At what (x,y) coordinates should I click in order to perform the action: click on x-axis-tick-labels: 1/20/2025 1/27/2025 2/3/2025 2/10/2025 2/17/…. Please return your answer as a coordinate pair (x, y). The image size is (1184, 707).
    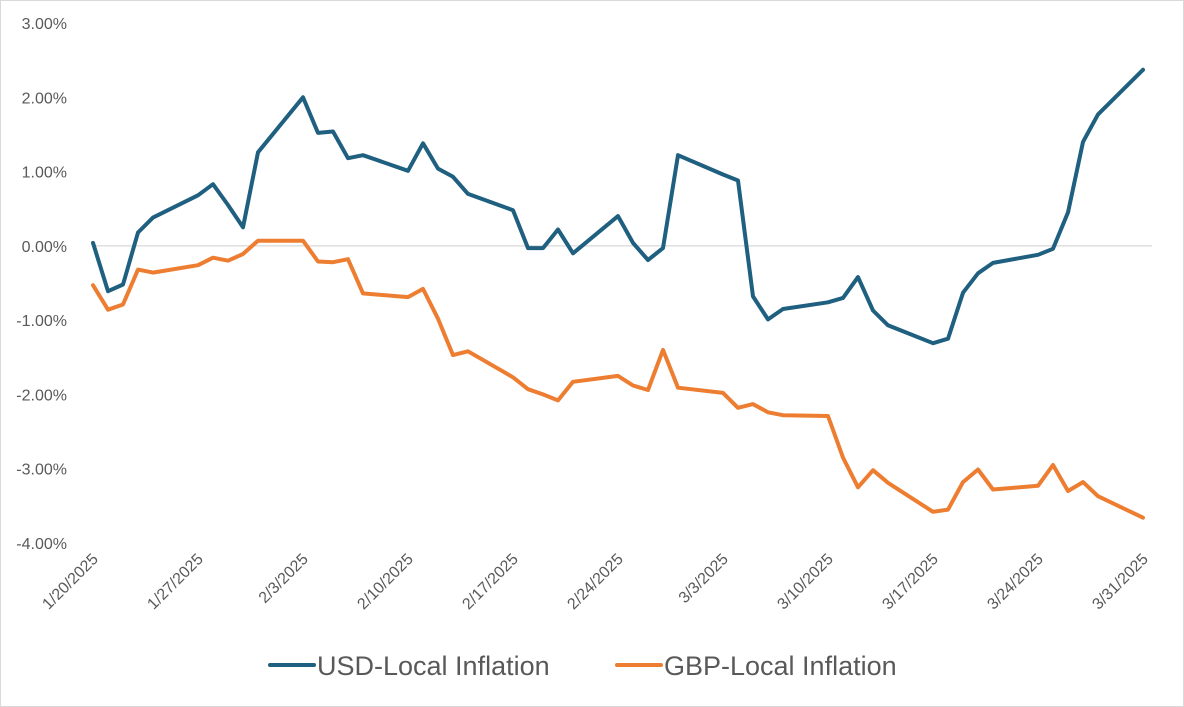
    Looking at the image, I should click on (595, 582).